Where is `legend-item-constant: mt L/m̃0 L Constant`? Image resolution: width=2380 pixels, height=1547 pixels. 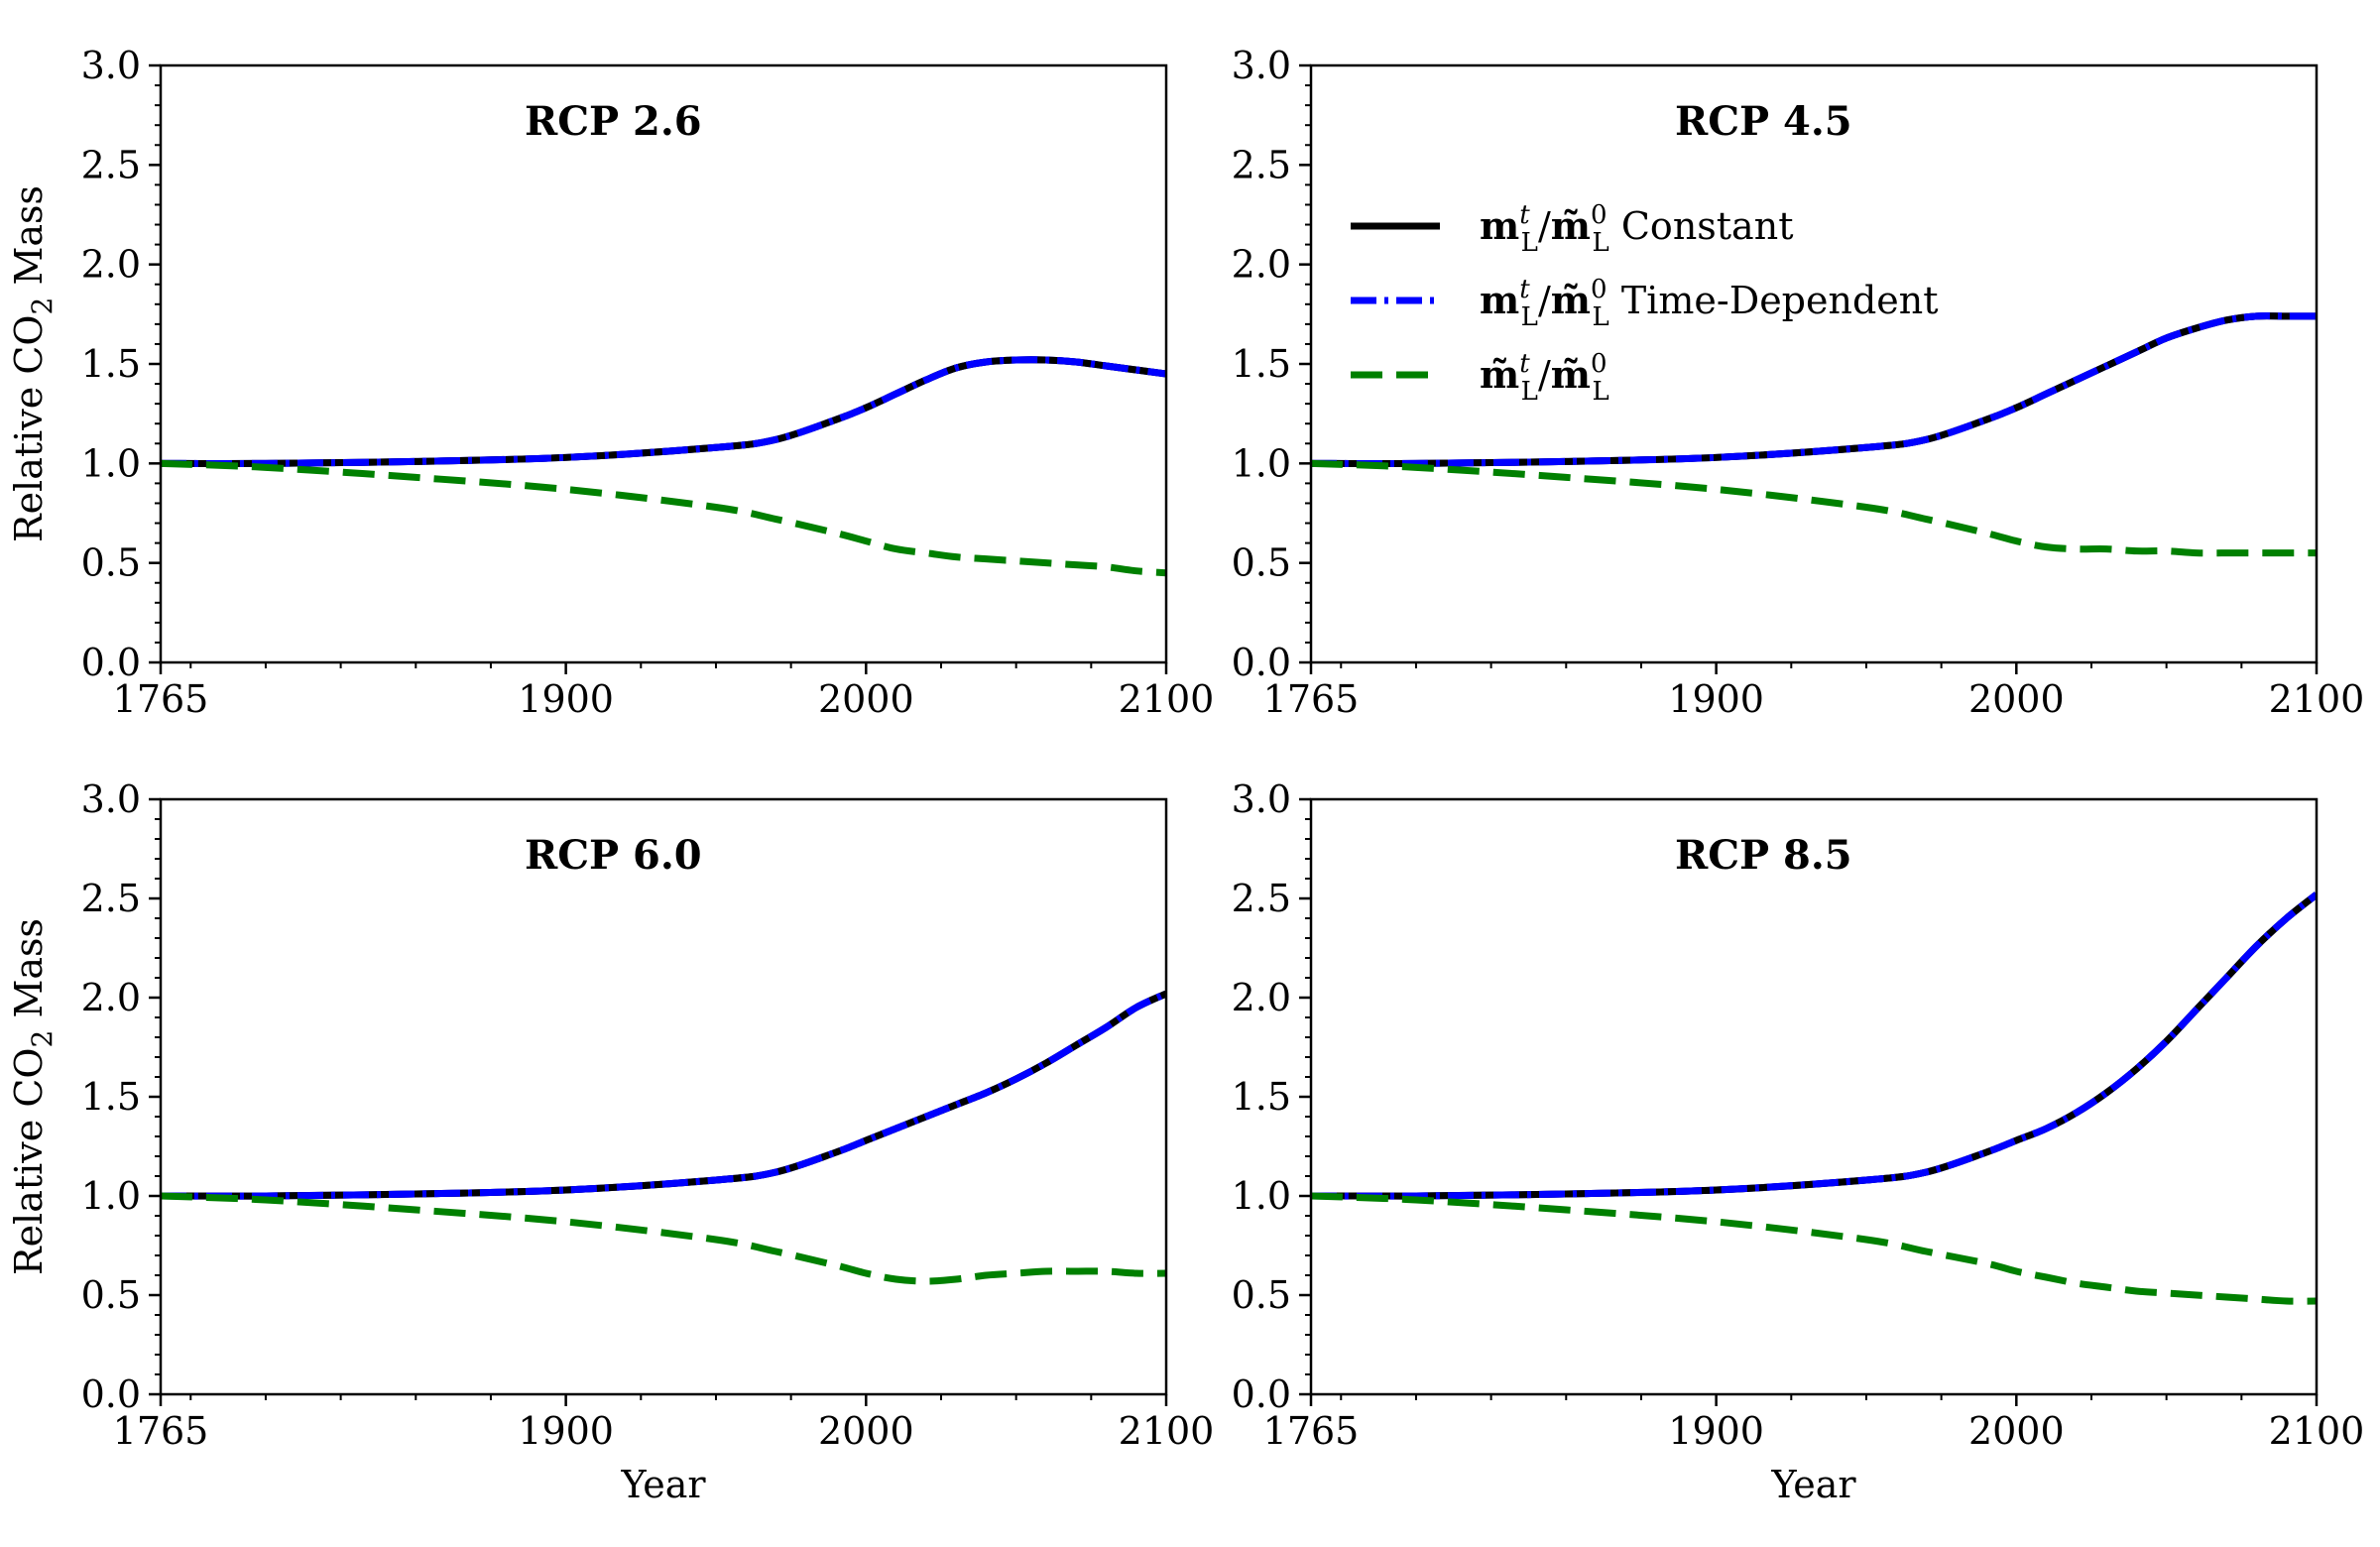 legend-item-constant: mt L/m̃0 L Constant is located at coordinates (1572, 229).